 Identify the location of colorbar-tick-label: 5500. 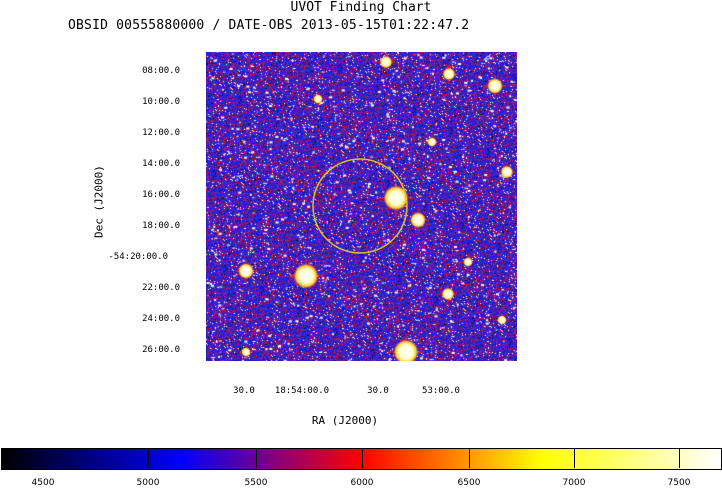
(256, 483).